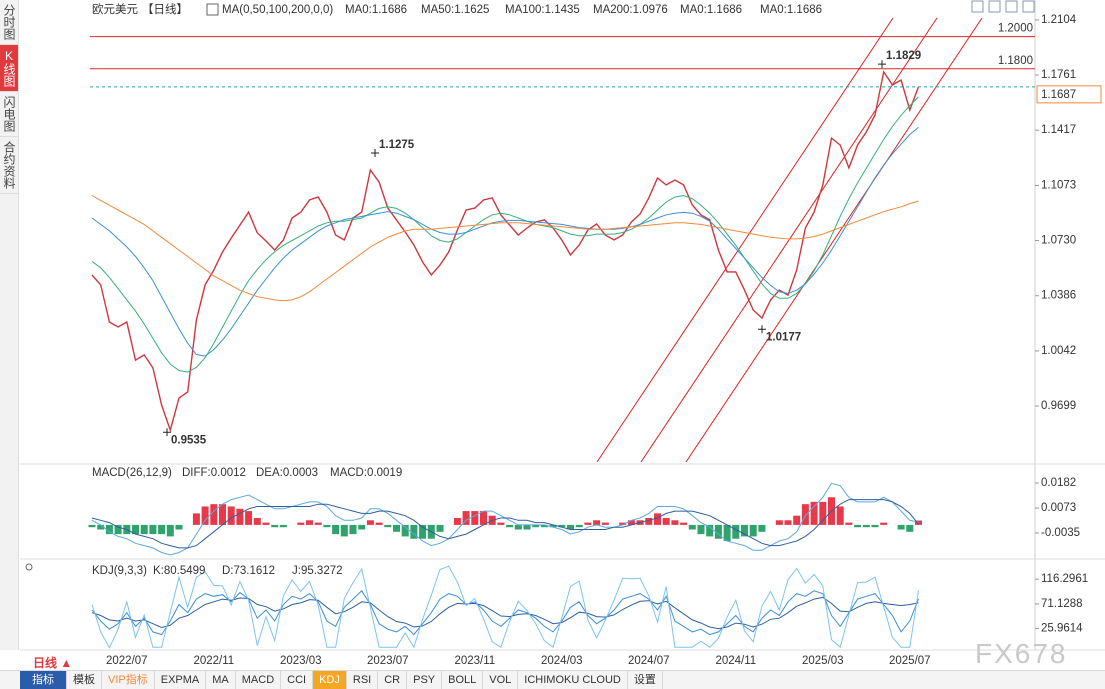 Image resolution: width=1105 pixels, height=689 pixels. Describe the element at coordinates (1058, 296) in the screenshot. I see `y-tick-label: 1.0386` at that location.